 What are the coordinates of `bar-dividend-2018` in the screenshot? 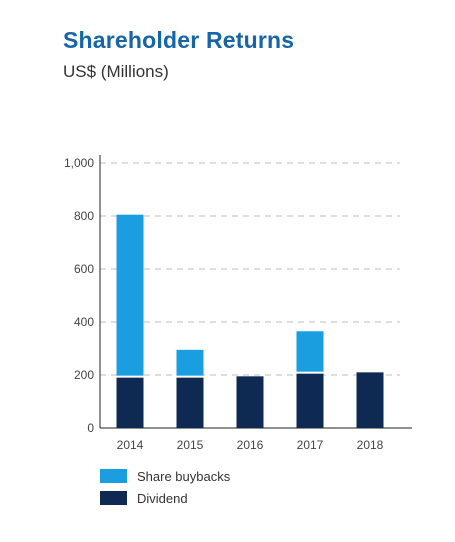 It's located at (370, 400).